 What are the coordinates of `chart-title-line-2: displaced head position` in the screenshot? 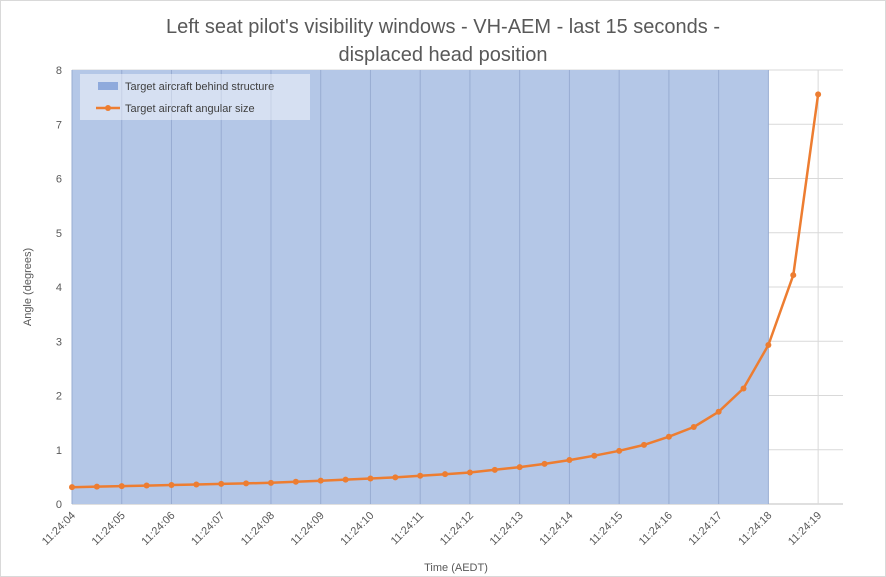 It's located at (442, 55).